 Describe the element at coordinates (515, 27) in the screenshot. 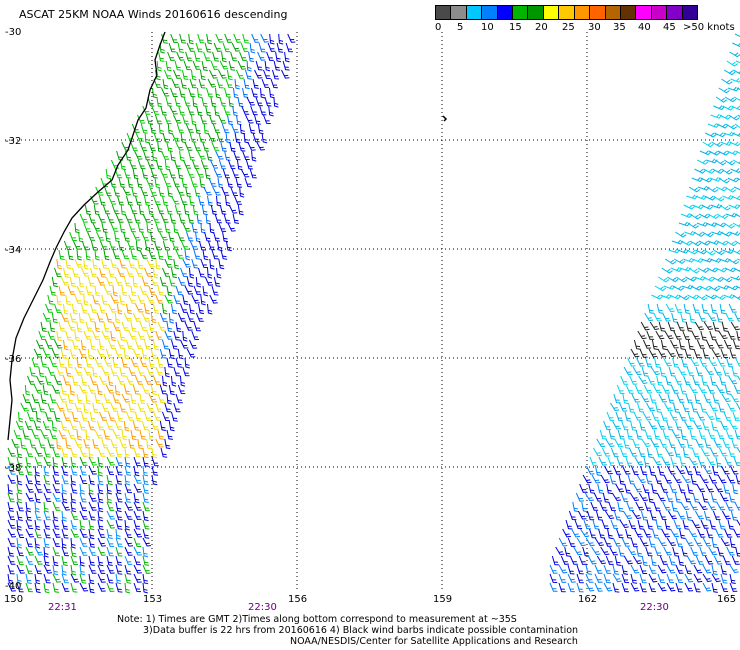

I see `scale-label-15: 15` at that location.